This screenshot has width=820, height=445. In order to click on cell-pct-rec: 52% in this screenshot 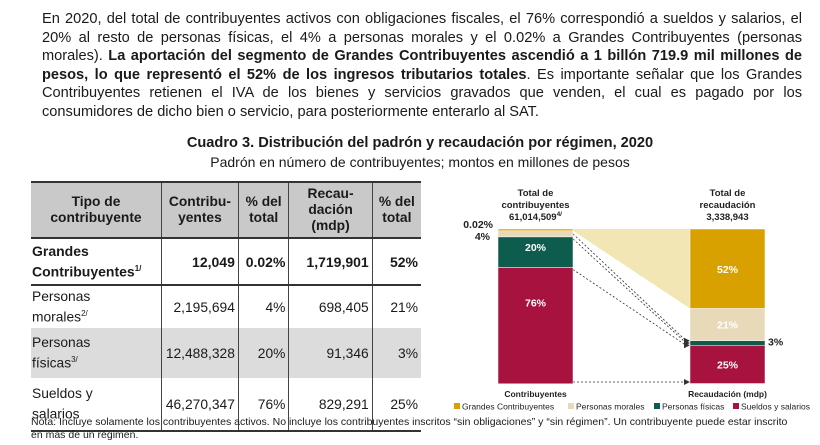, I will do `click(396, 262)`.